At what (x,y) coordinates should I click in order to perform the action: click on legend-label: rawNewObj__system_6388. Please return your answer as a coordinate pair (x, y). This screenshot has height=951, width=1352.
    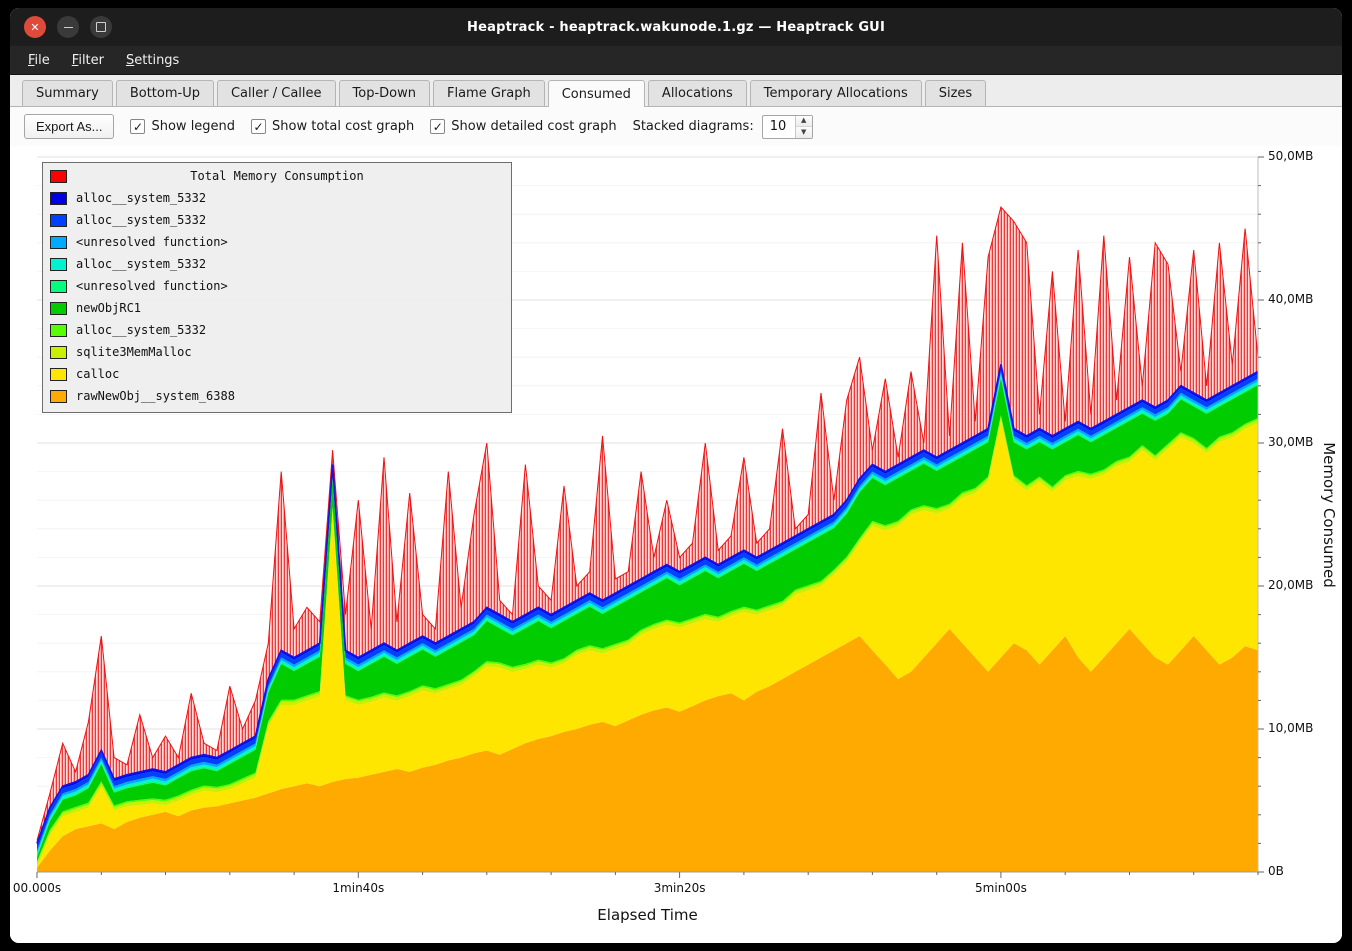
    Looking at the image, I should click on (155, 396).